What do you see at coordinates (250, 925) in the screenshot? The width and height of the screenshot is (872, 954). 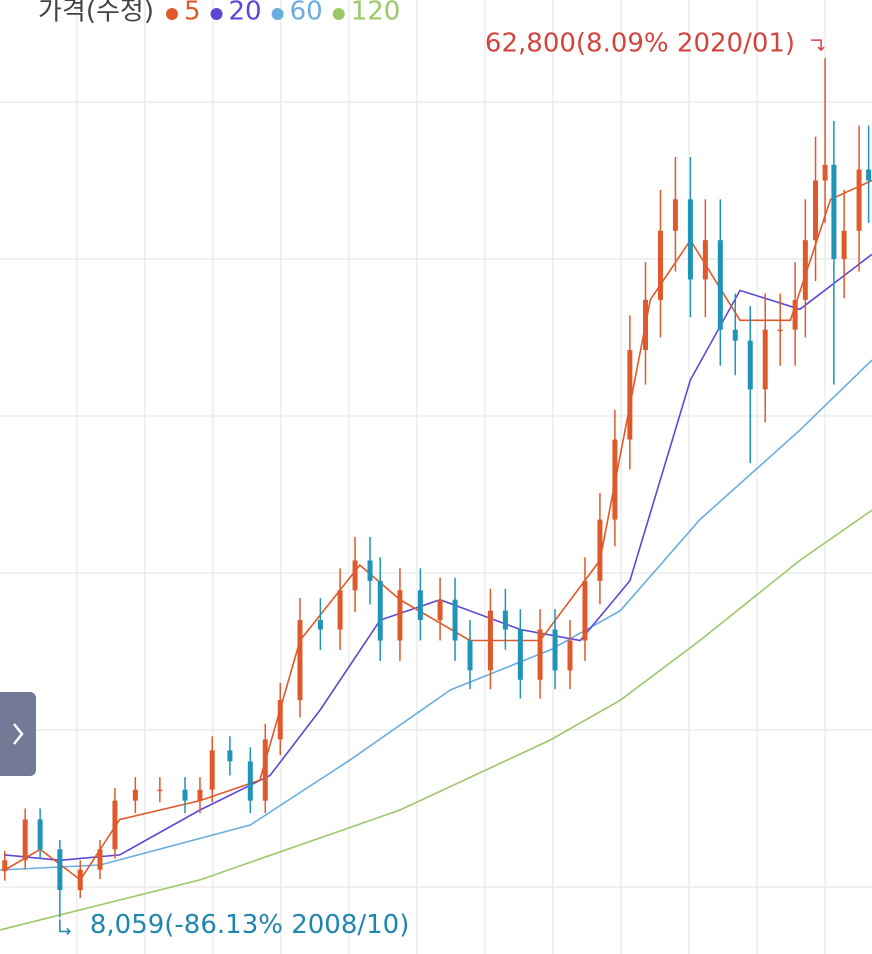 I see `annotation-label: 8,059(-86.13% 2008/10)` at bounding box center [250, 925].